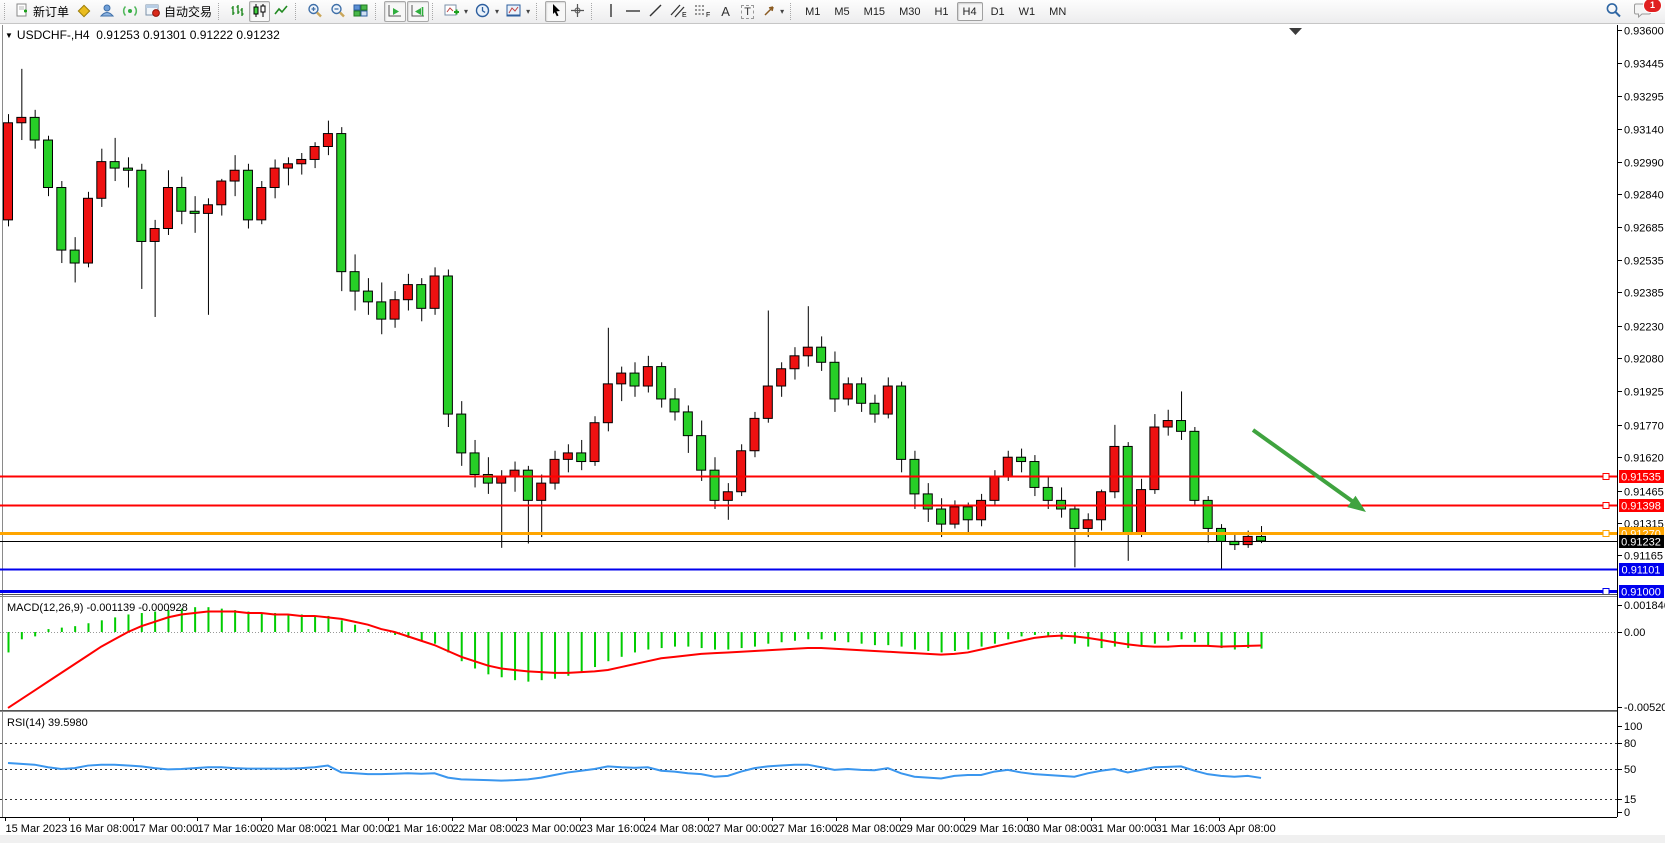 The image size is (1665, 843). I want to click on search-button, so click(1613, 11).